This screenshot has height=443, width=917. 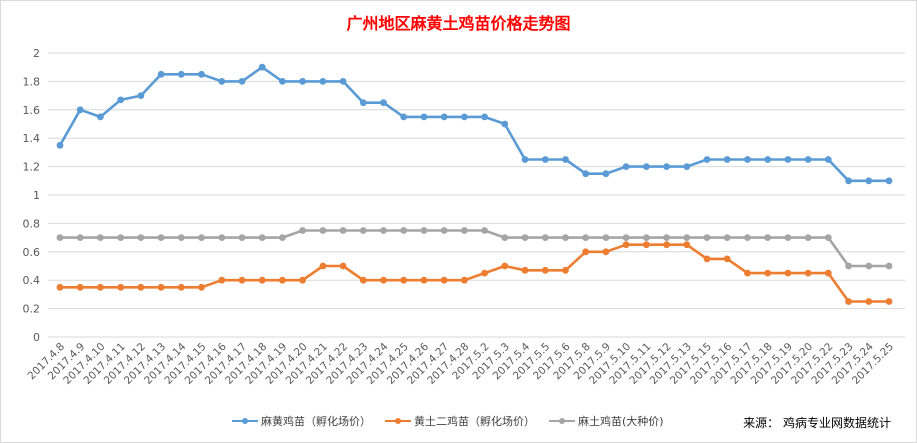 I want to click on legend-item: 麻土鸡苗(大种价), so click(x=606, y=421).